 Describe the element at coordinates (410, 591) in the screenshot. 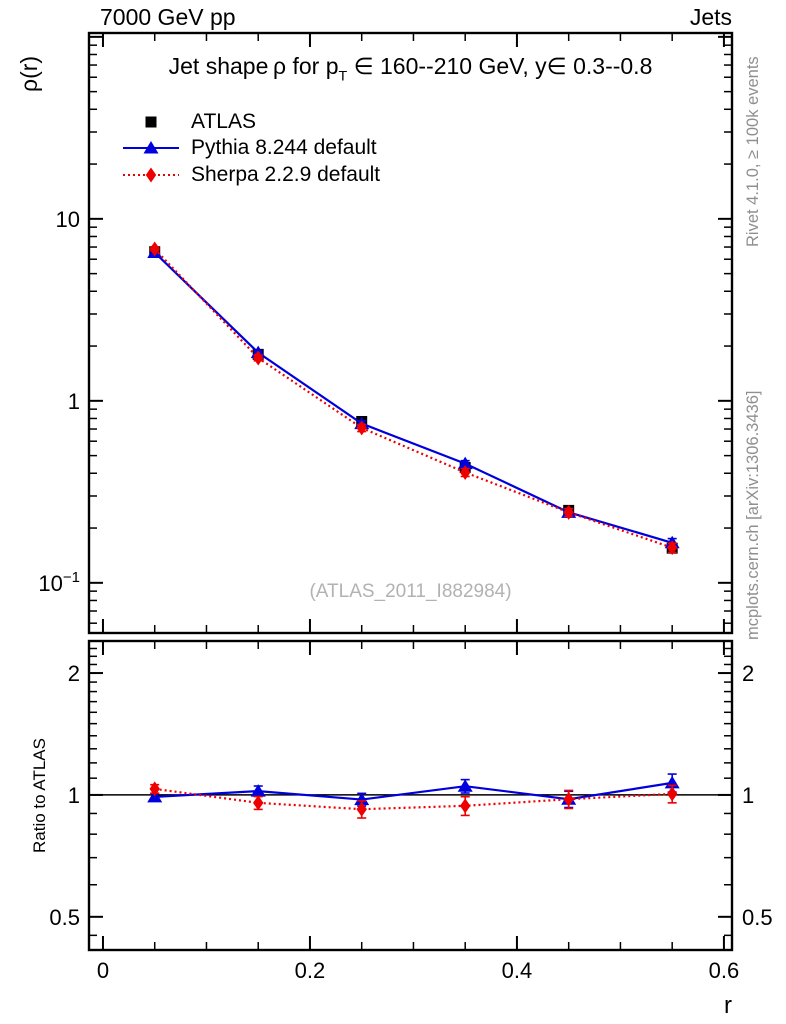

I see `analysis-id-watermark: (ATLAS_2011_I882984)` at that location.